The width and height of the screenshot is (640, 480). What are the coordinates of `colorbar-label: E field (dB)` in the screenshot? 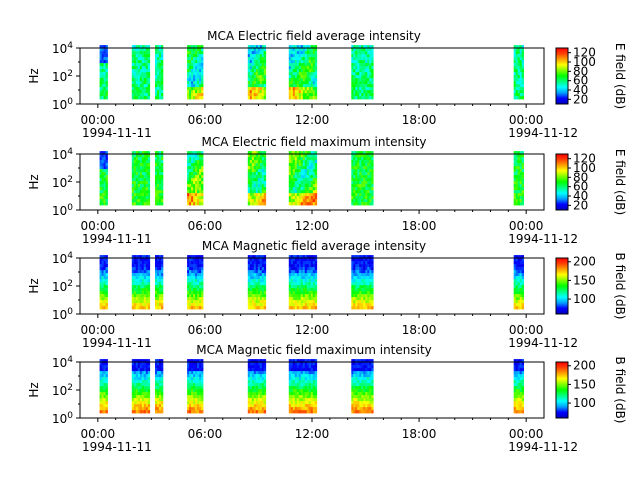 It's located at (620, 182).